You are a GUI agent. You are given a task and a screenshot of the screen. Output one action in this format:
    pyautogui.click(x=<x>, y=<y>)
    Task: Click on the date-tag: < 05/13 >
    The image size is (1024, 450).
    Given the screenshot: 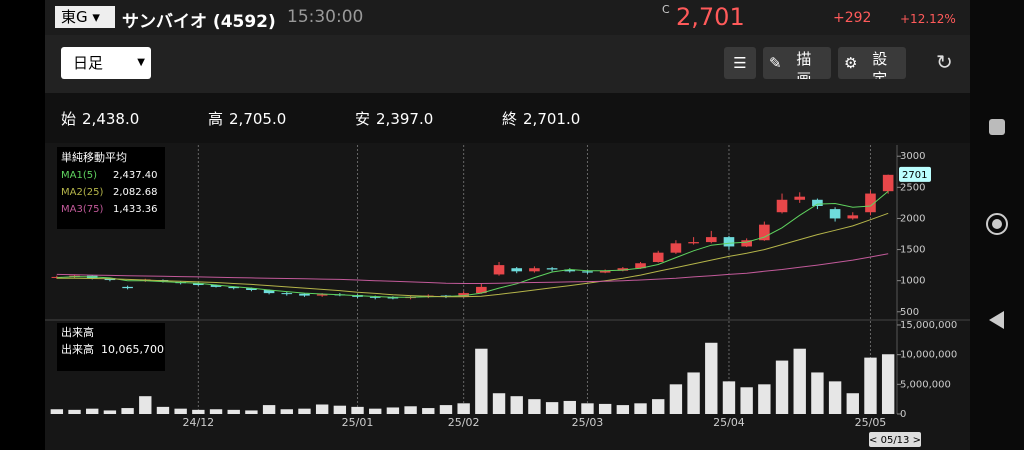 What is the action you would take?
    pyautogui.click(x=895, y=440)
    